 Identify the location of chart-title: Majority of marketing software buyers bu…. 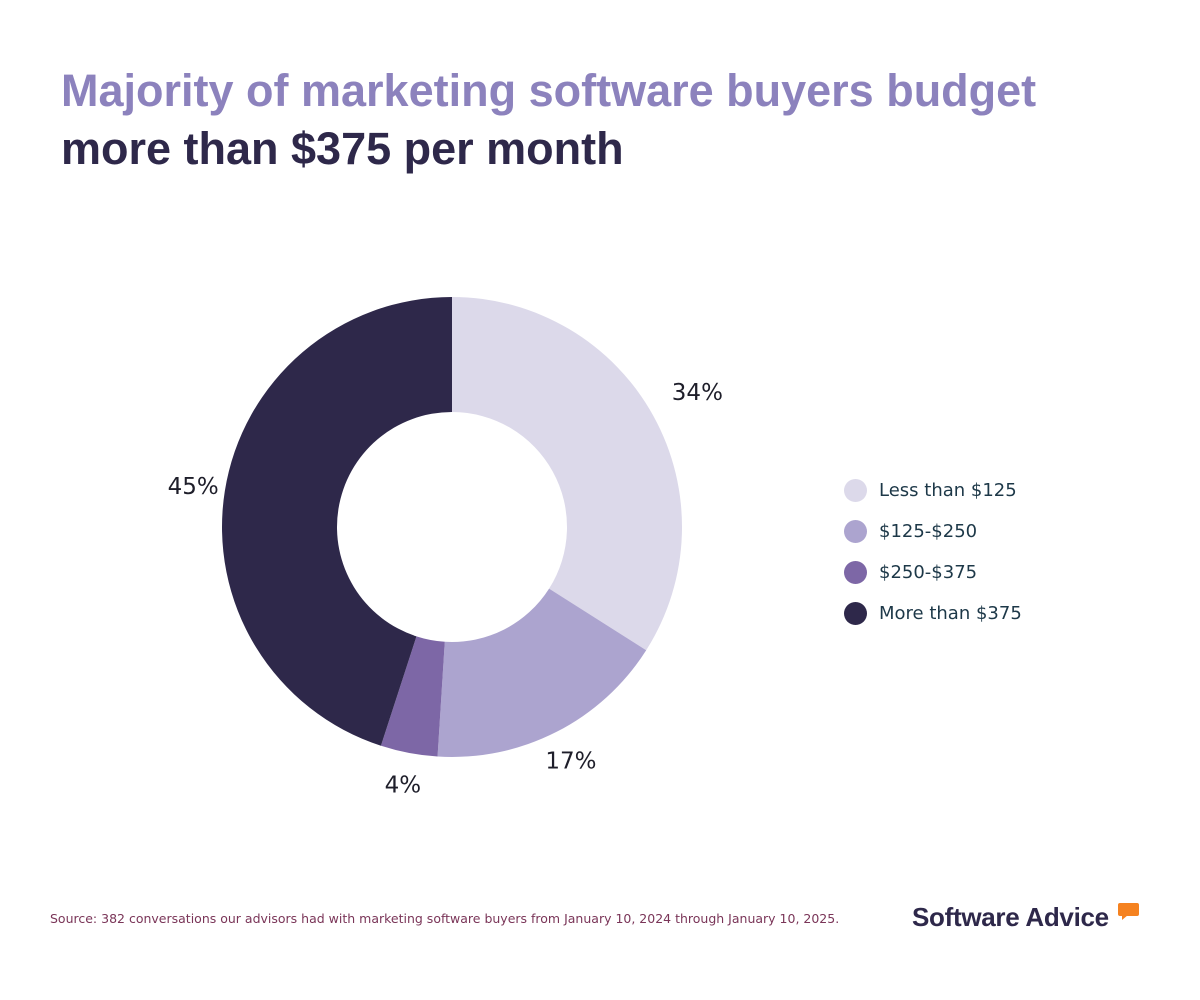
(548, 120).